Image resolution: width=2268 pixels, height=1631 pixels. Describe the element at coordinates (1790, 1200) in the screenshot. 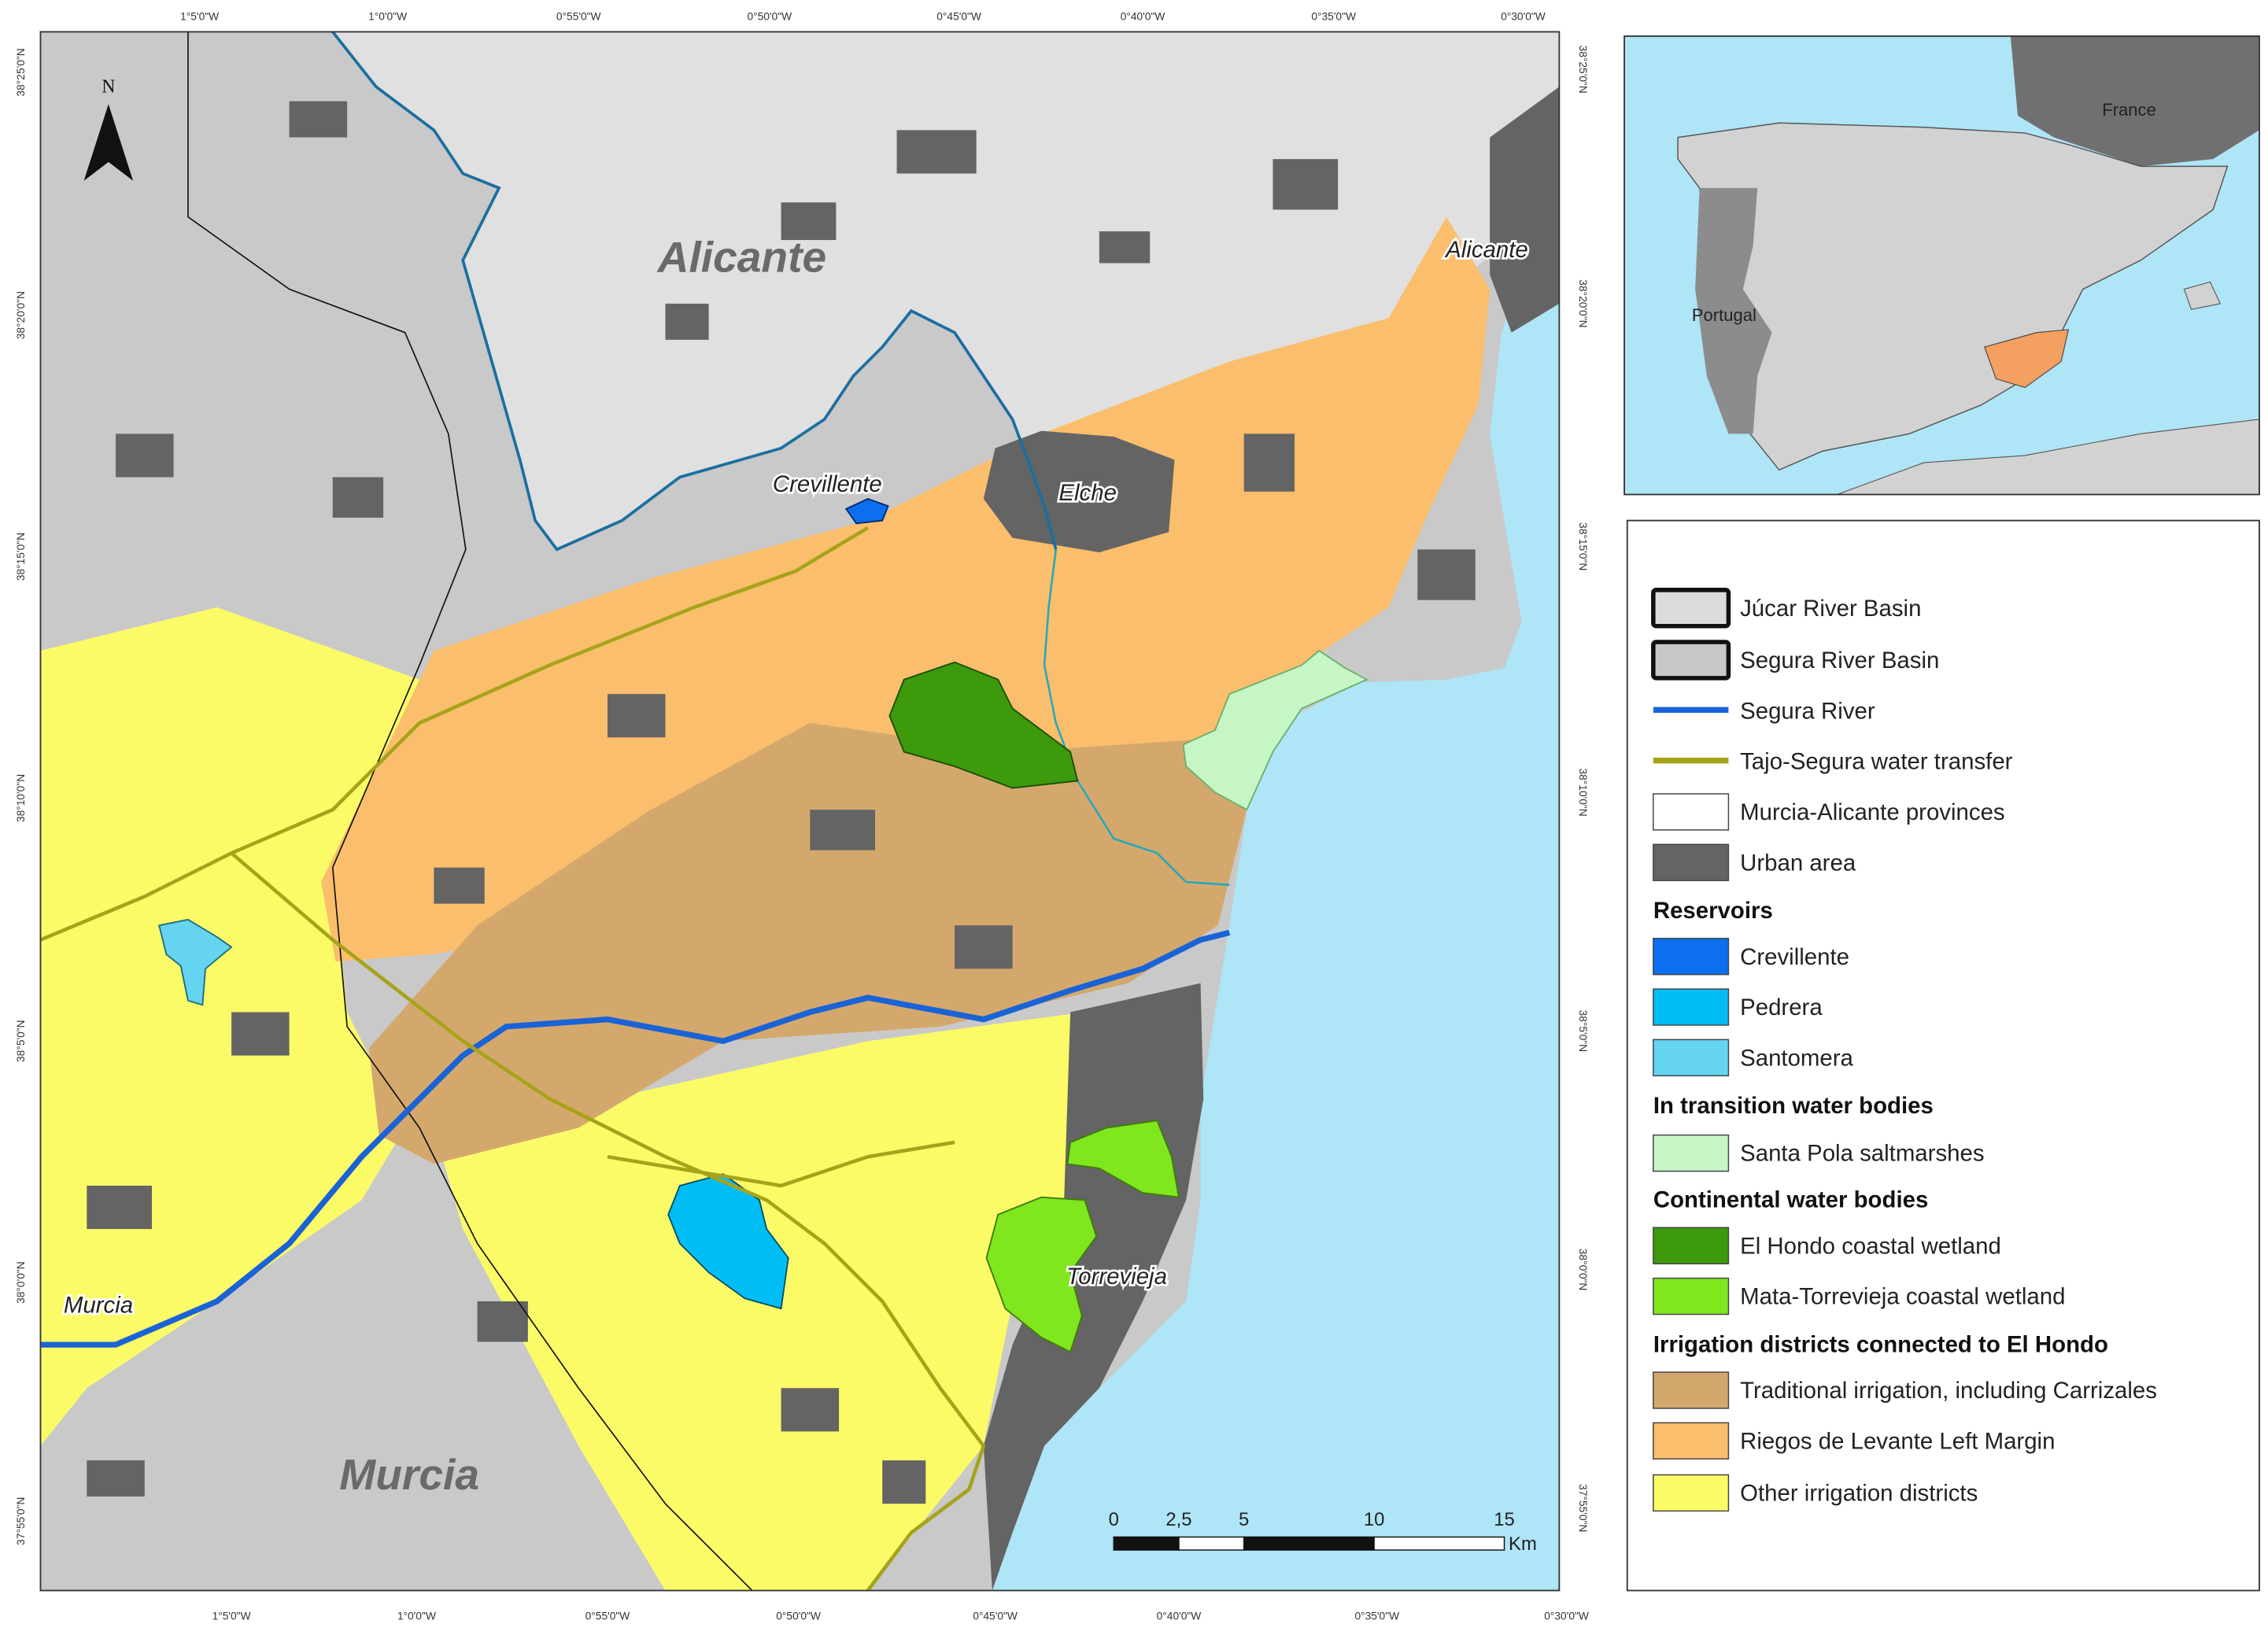

I see `legend-heading: Continental water bodies` at that location.